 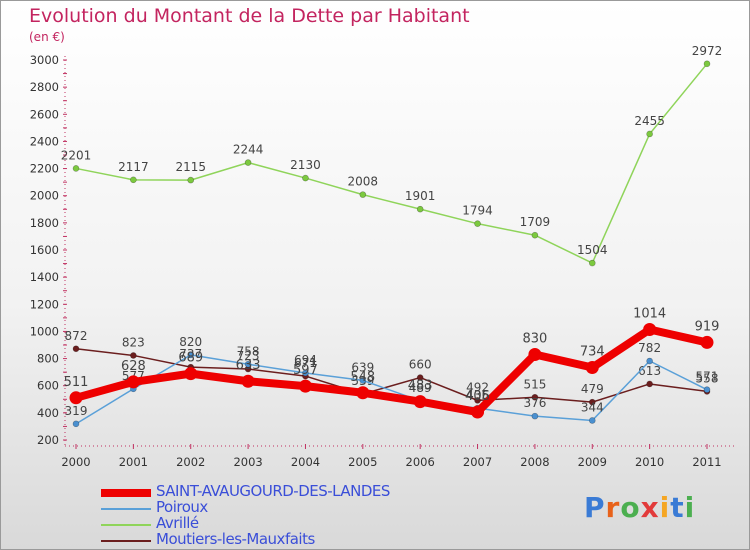 I want to click on data-label: 548, so click(x=362, y=377).